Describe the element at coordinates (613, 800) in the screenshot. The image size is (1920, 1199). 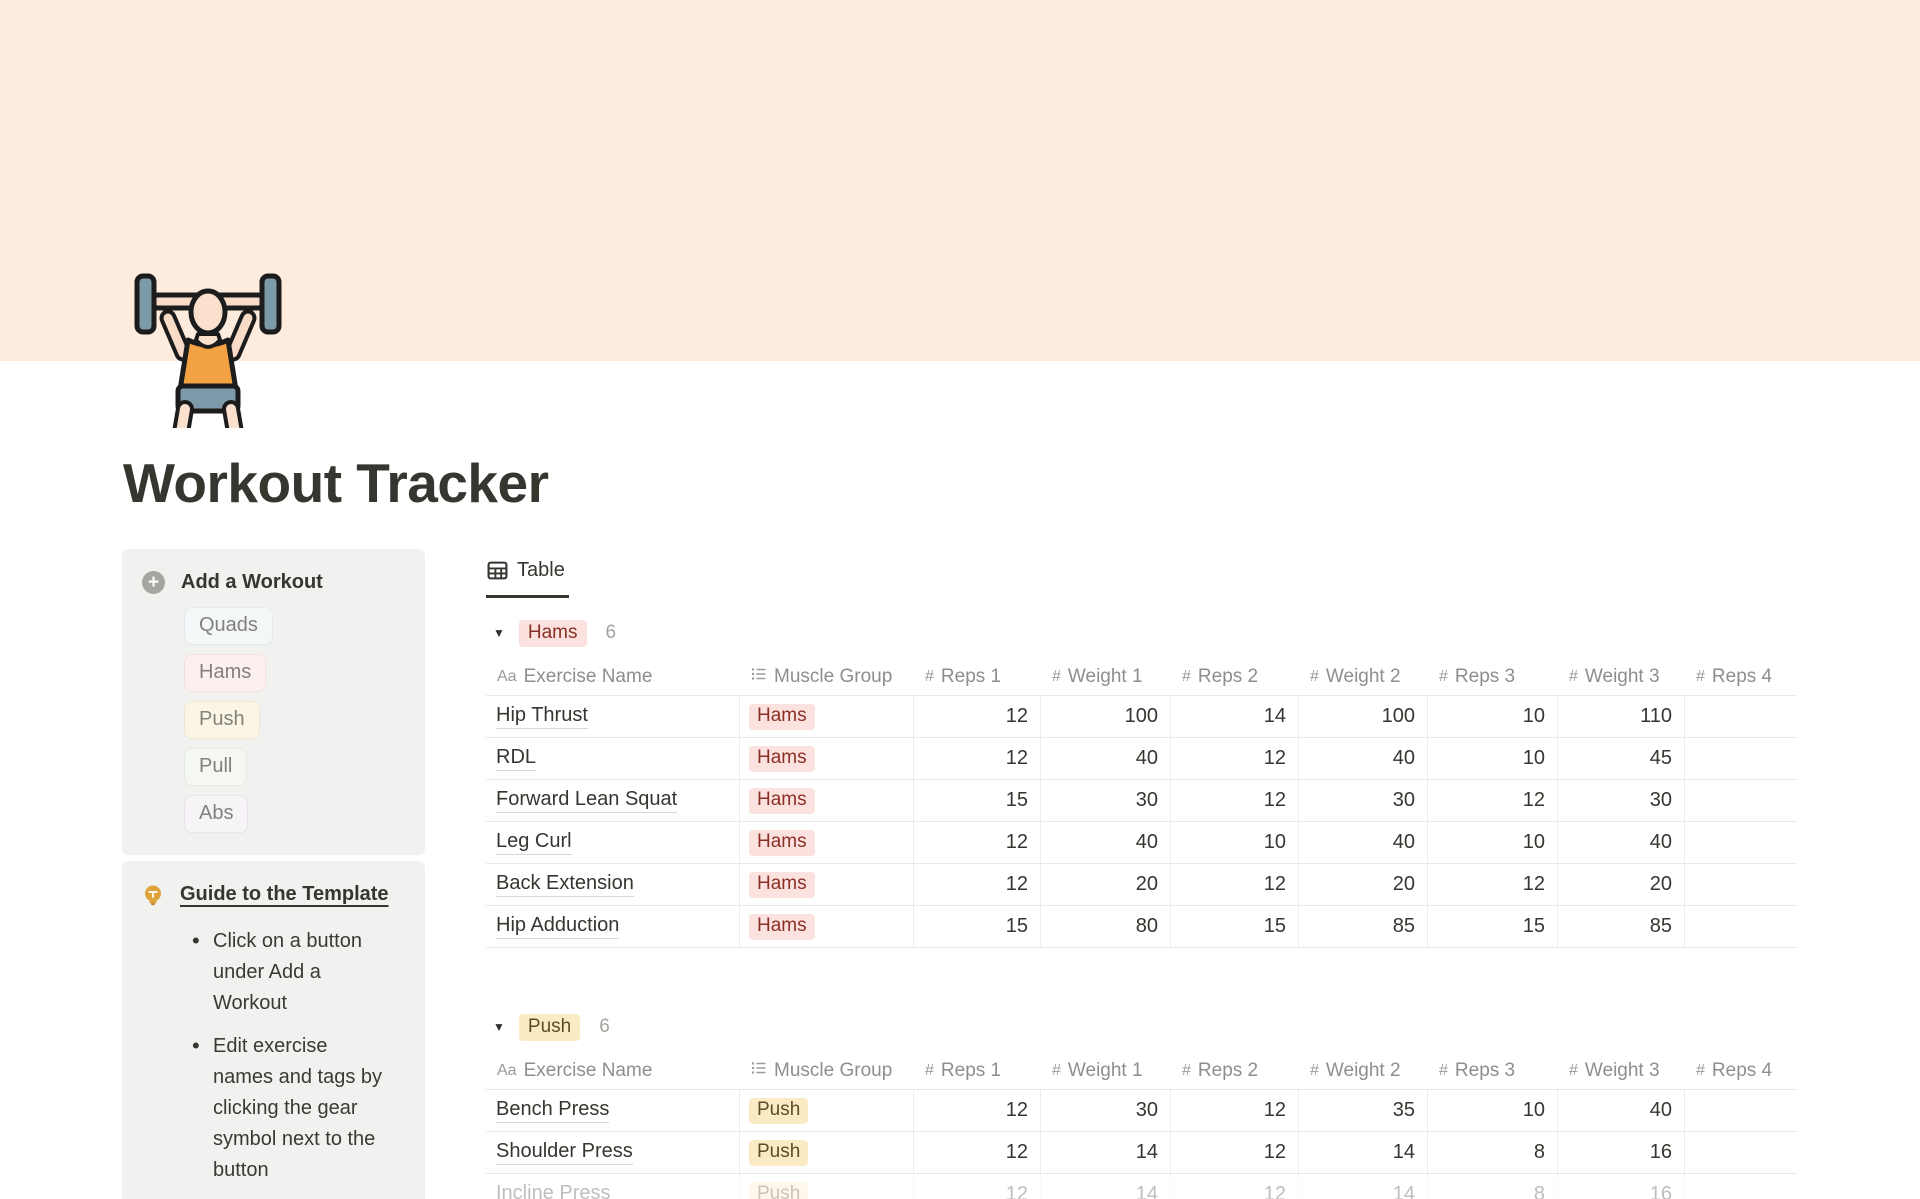
I see `cell-exercise-name: Forward Lean Squat` at that location.